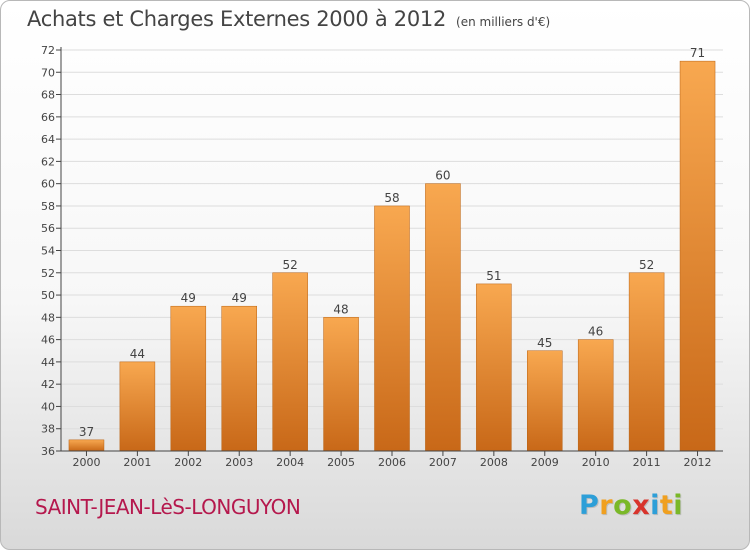 Image resolution: width=750 pixels, height=550 pixels. Describe the element at coordinates (48, 184) in the screenshot. I see `y-tick-label: 60` at that location.